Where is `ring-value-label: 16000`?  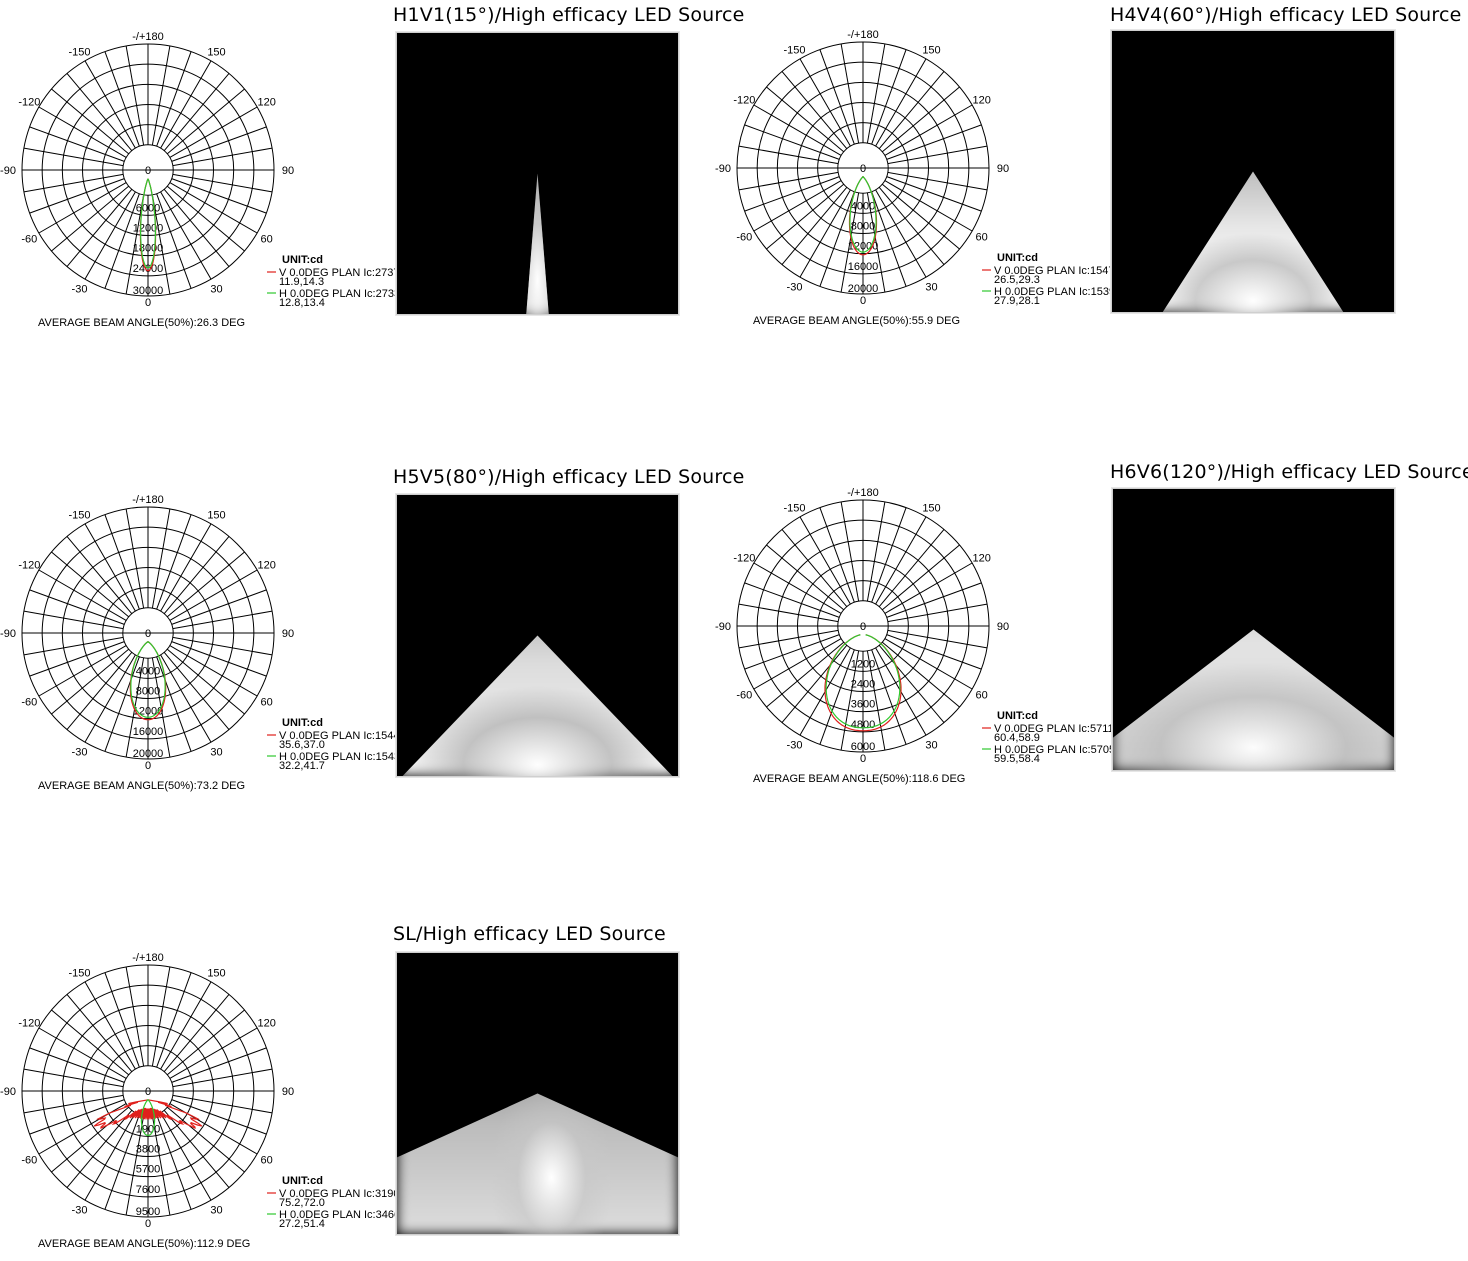
ring-value-label: 16000 is located at coordinates (863, 267).